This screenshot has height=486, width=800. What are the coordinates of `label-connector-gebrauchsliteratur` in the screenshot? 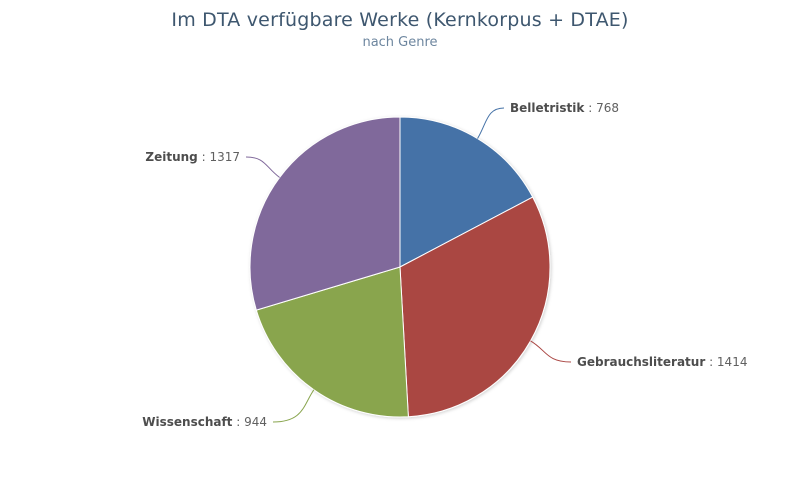 It's located at (551, 351).